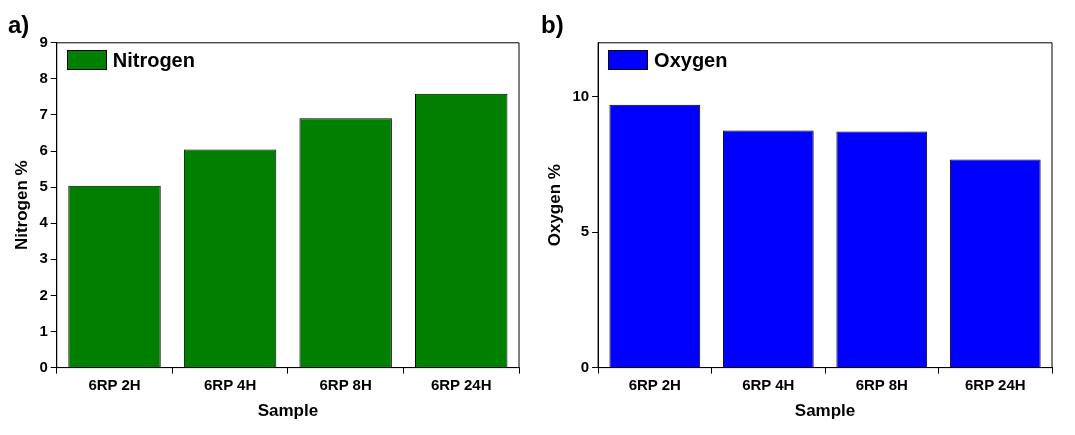 This screenshot has height=435, width=1075. Describe the element at coordinates (552, 25) in the screenshot. I see `chart-title: b)` at that location.